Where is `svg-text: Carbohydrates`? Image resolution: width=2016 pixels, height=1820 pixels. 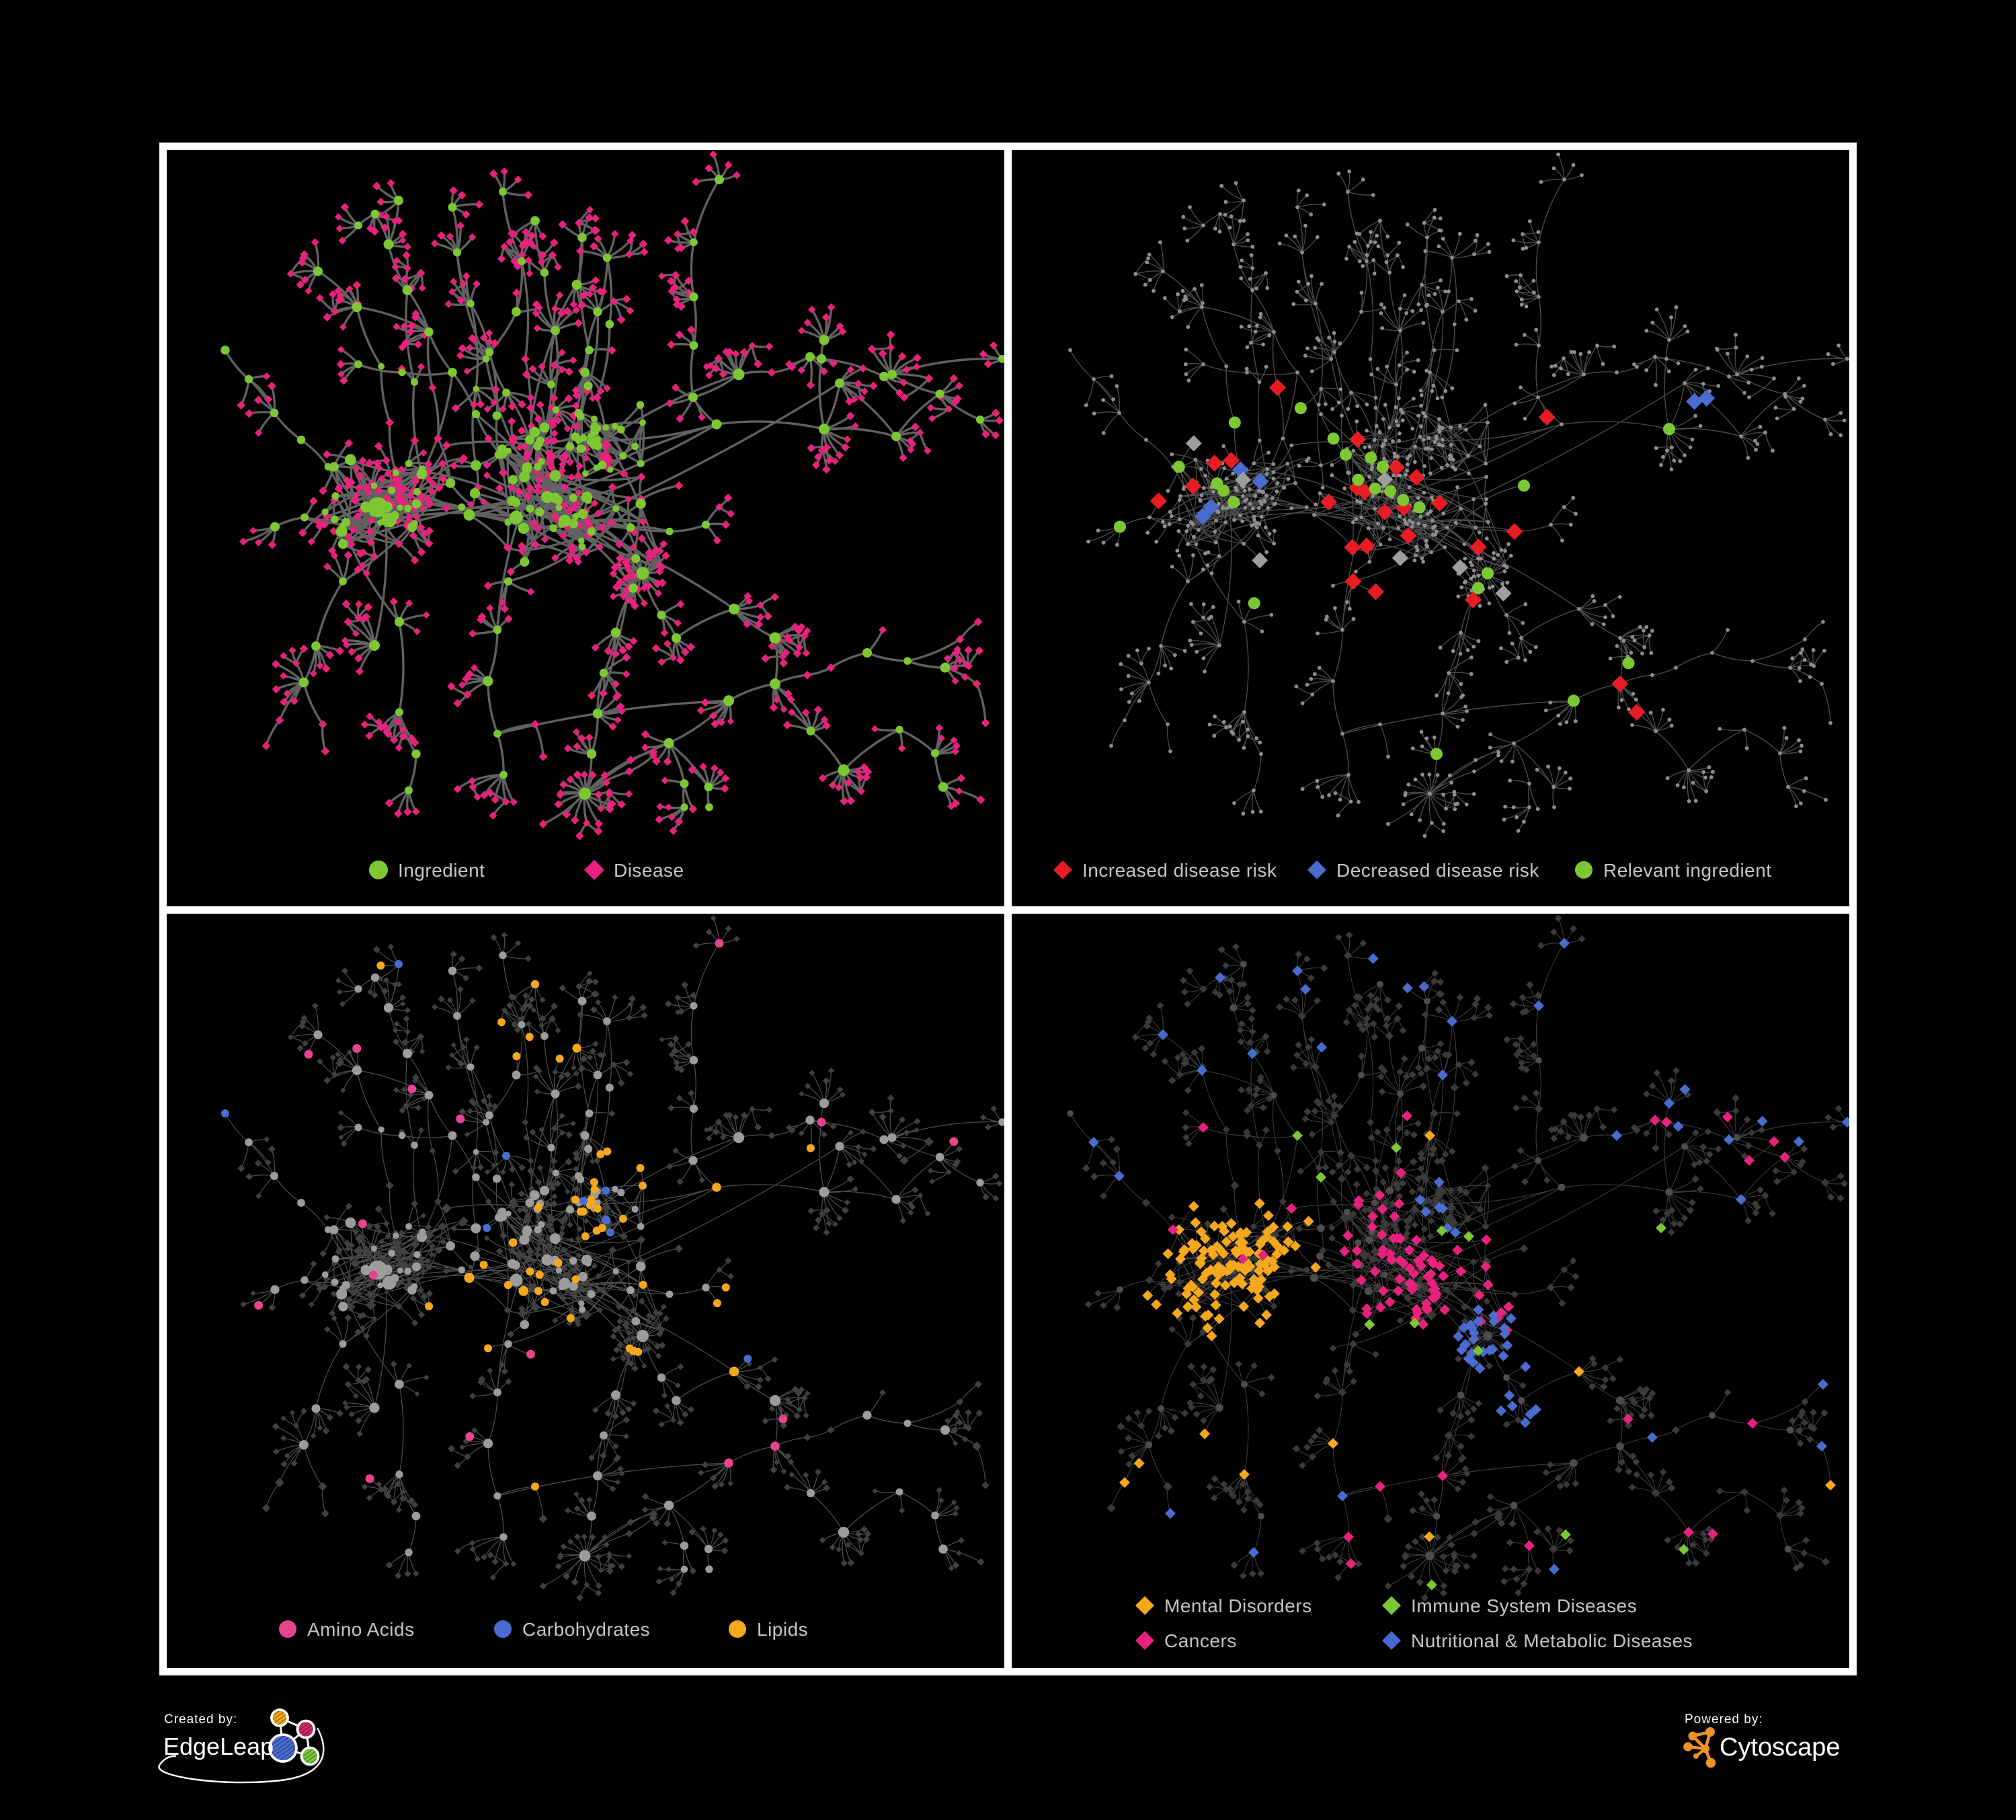
svg-text: Carbohydrates is located at coordinates (586, 1629).